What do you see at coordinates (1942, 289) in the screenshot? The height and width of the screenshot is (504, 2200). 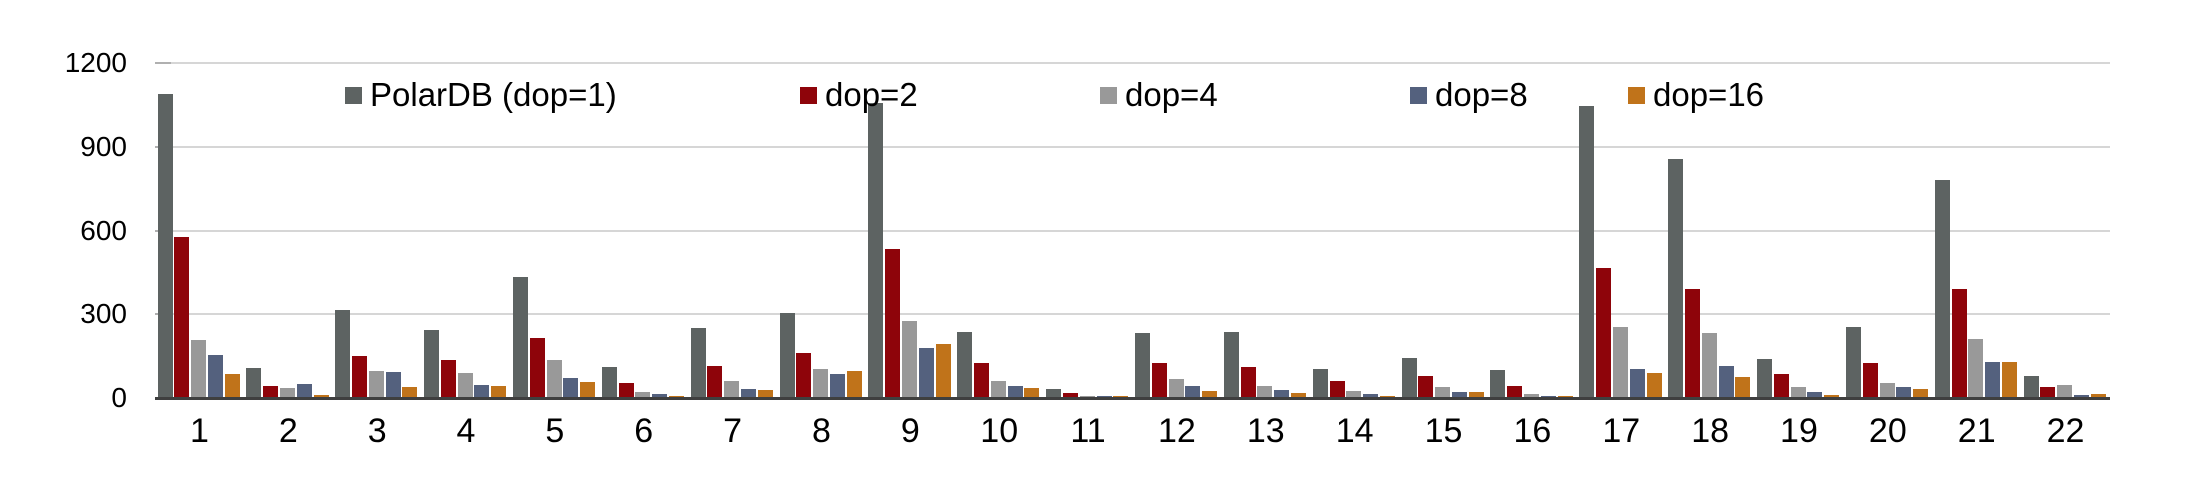 I see `bar-q21-polardb-dop-1-` at bounding box center [1942, 289].